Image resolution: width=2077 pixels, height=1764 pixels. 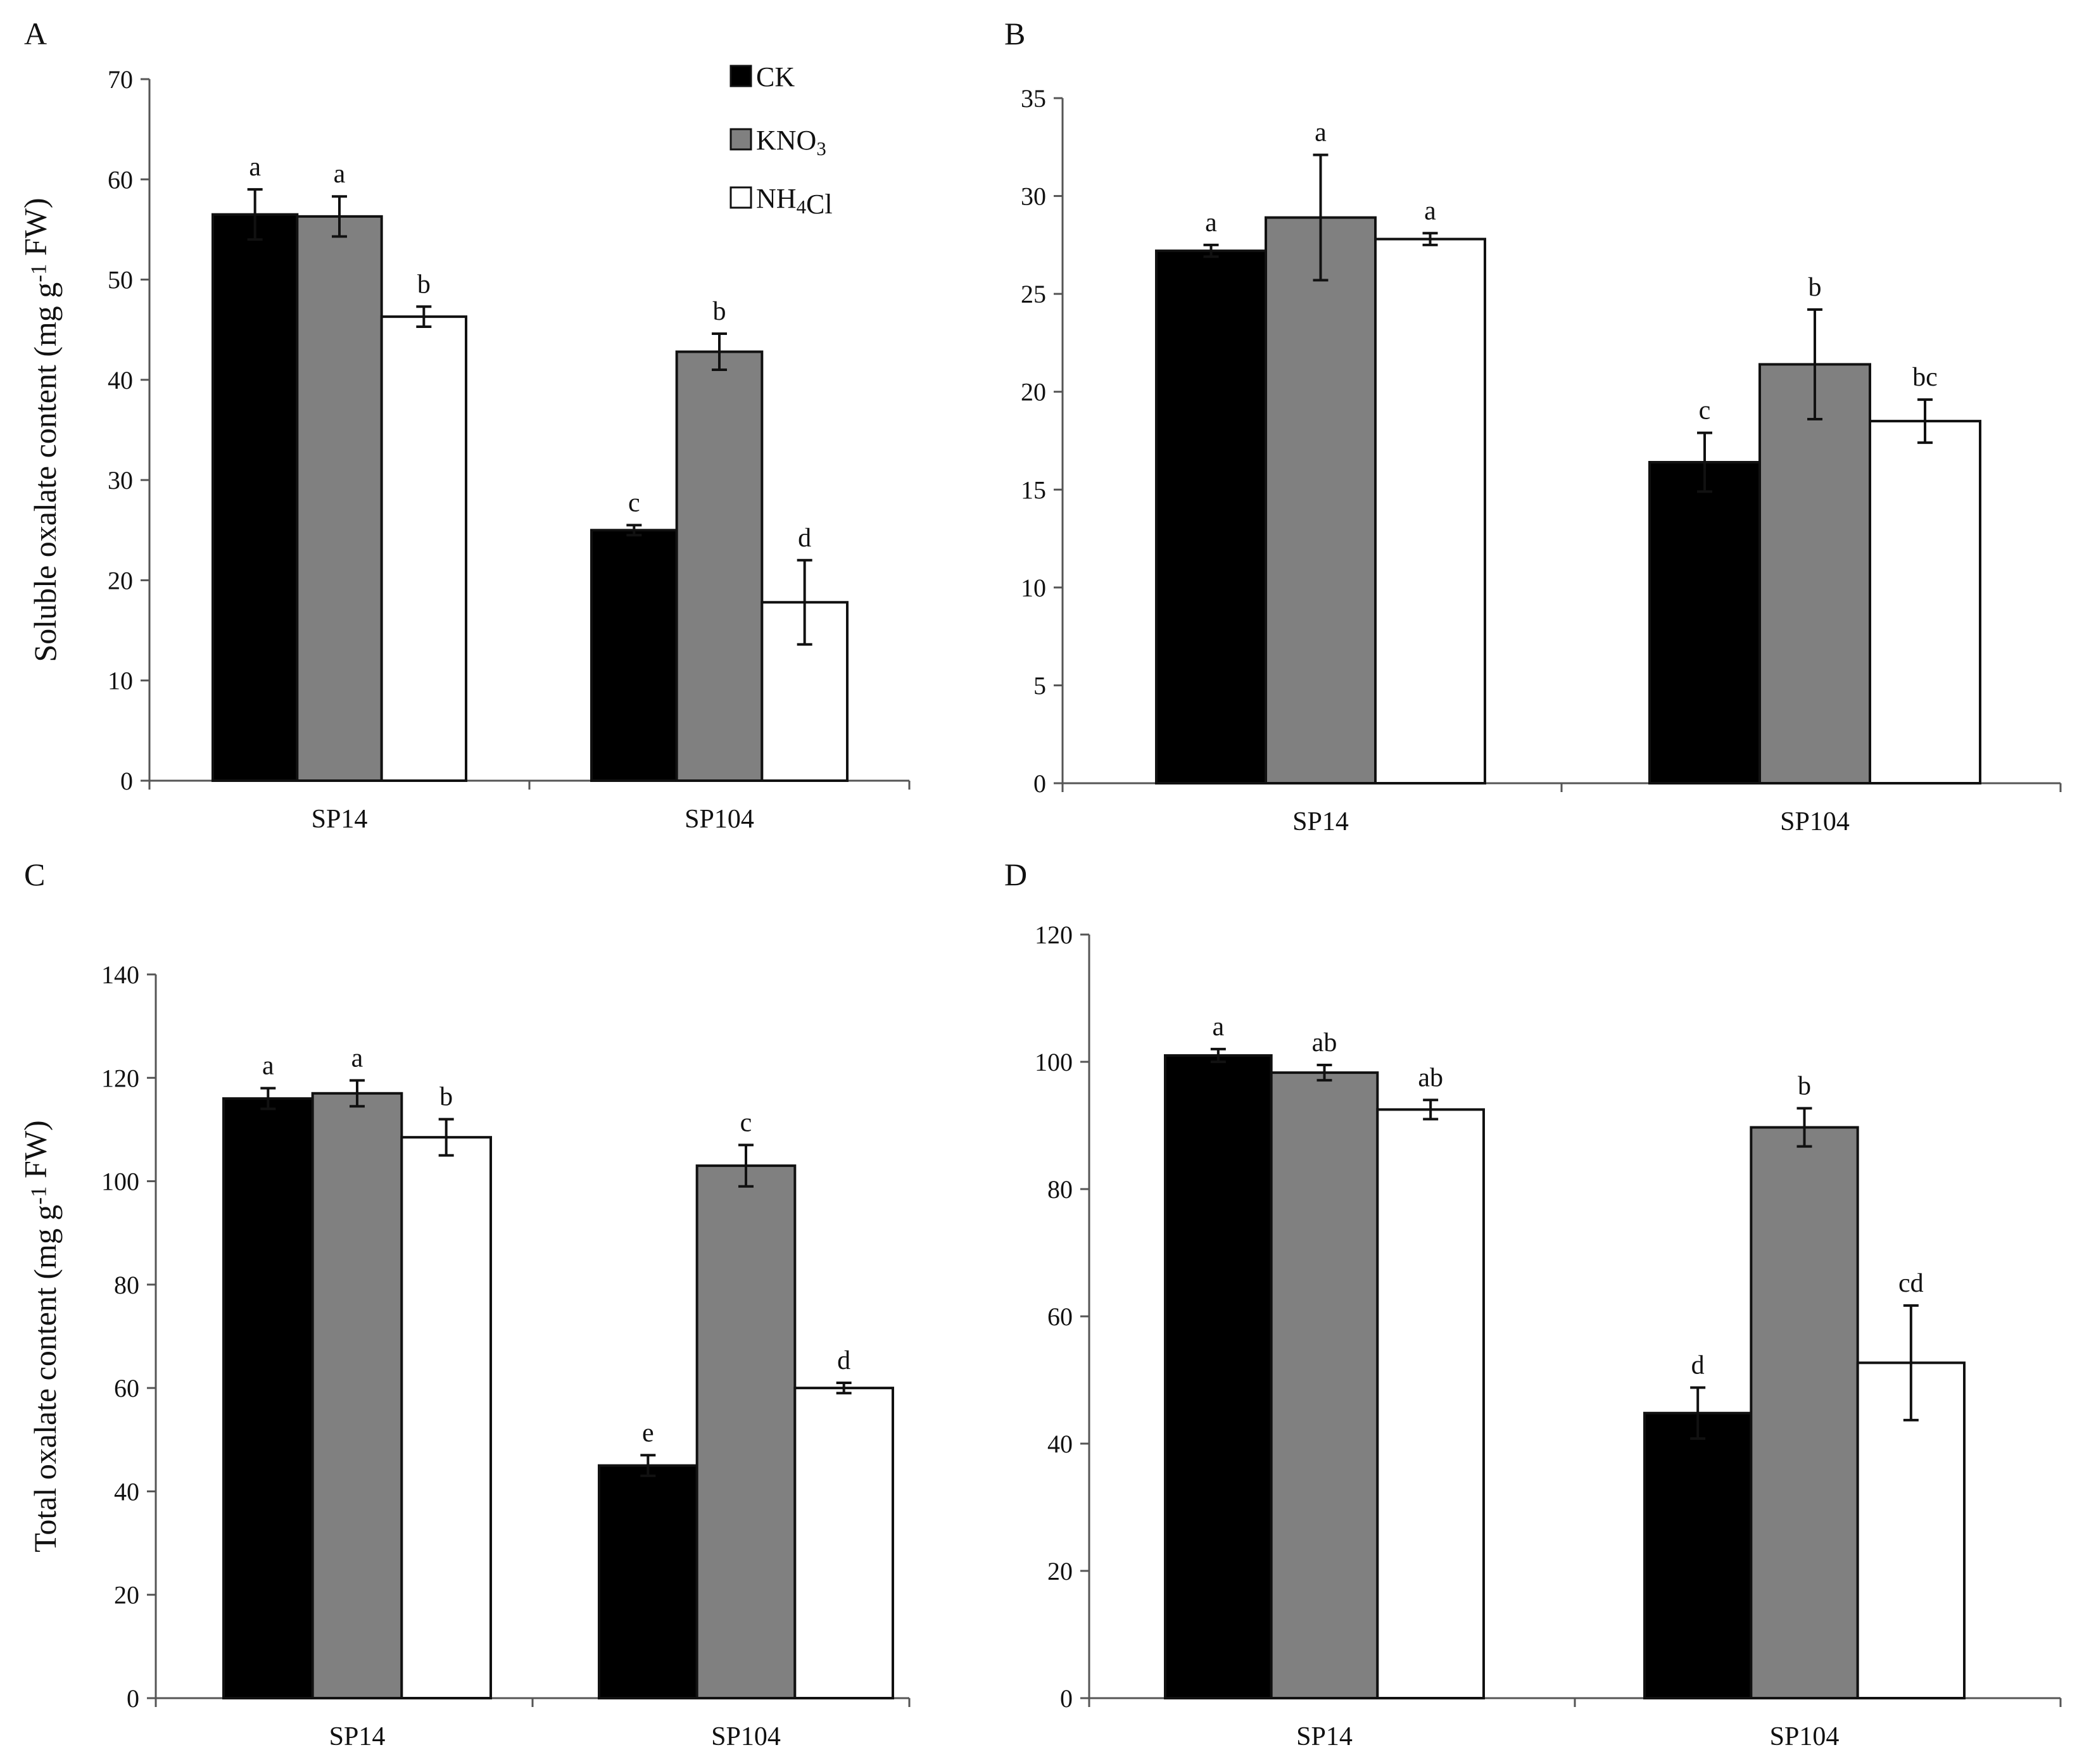 I want to click on legend-swatch-ck, so click(x=740, y=76).